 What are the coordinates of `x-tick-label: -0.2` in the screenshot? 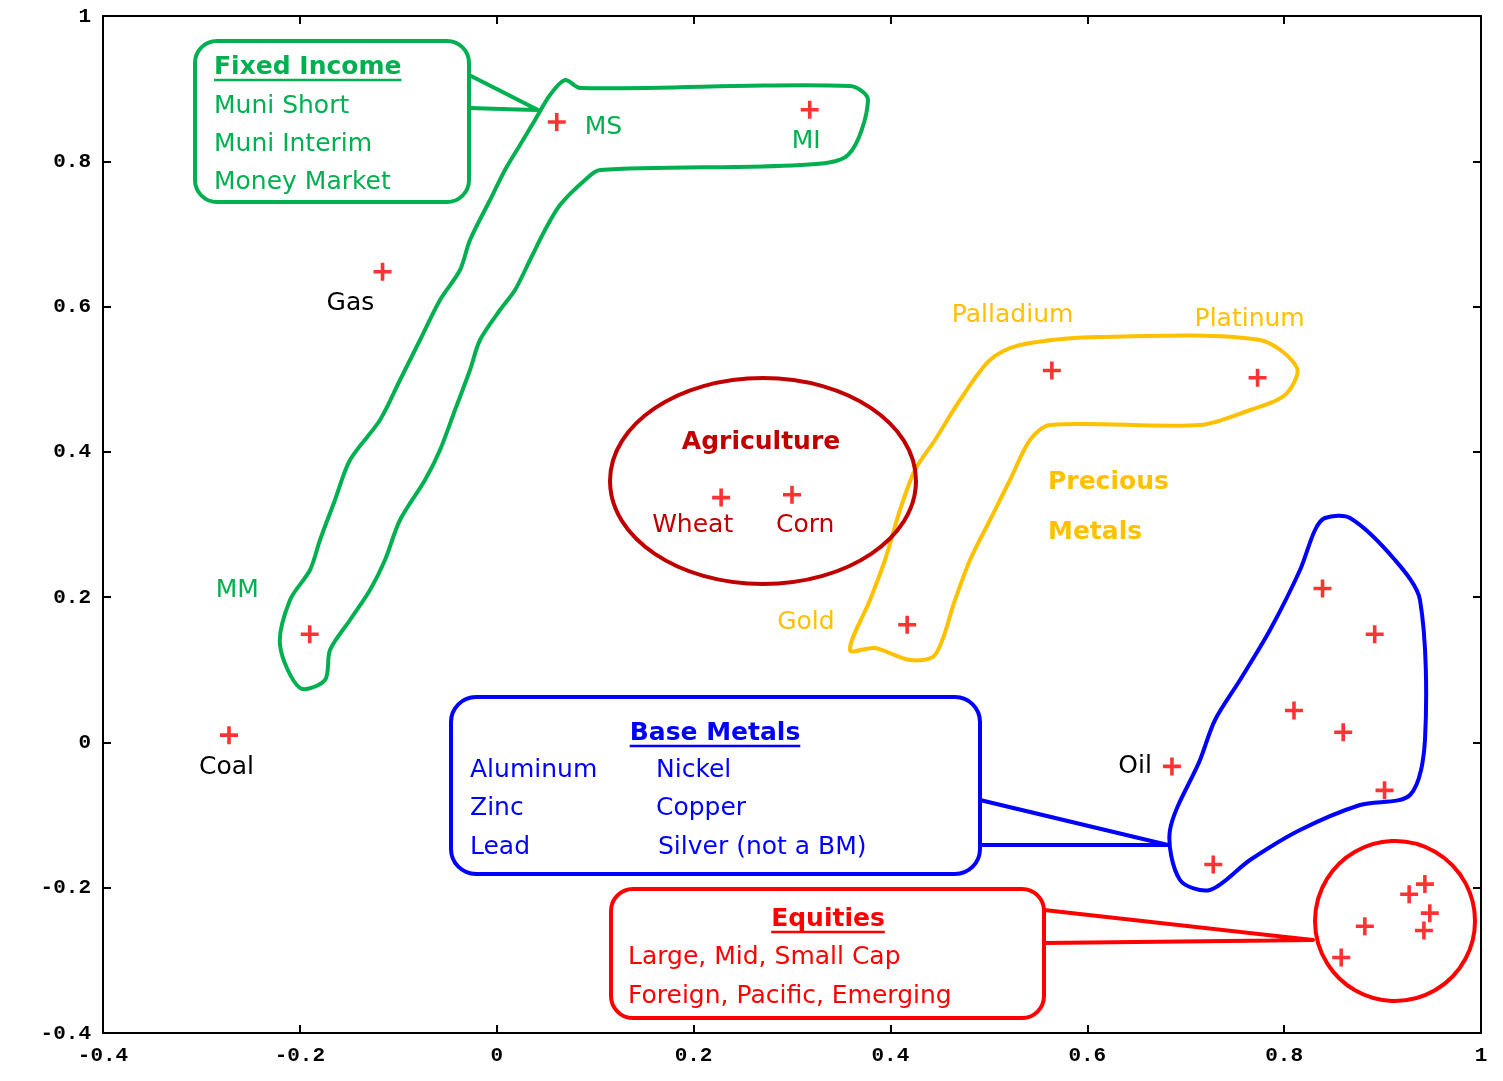 It's located at (300, 1055).